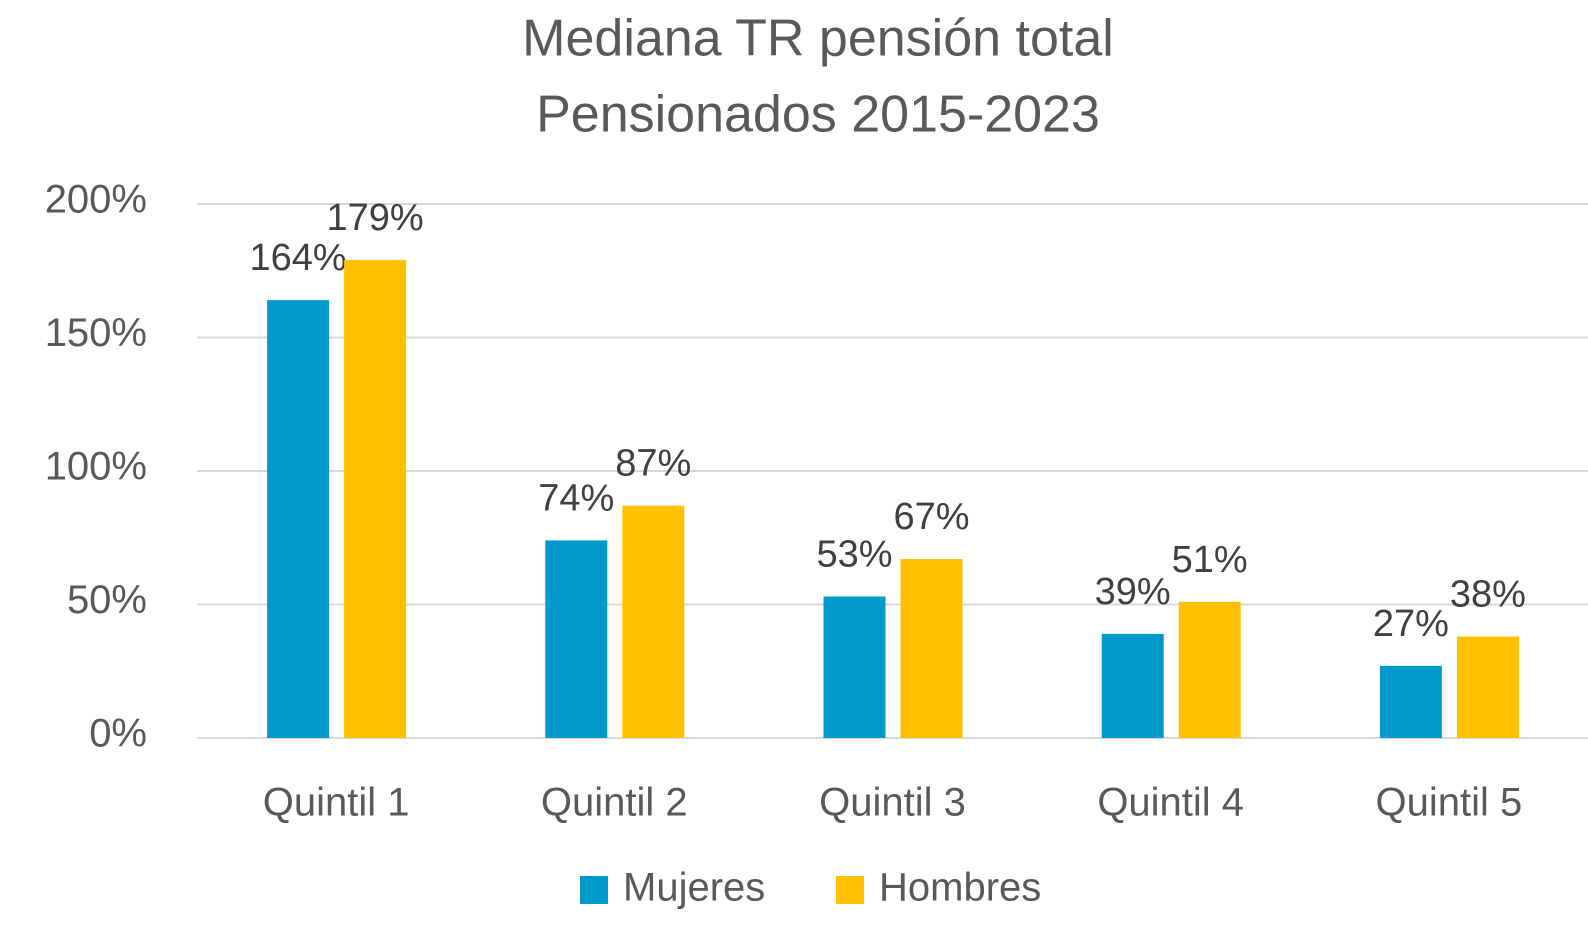  What do you see at coordinates (614, 803) in the screenshot?
I see `x-tick-label: Quintil 2` at bounding box center [614, 803].